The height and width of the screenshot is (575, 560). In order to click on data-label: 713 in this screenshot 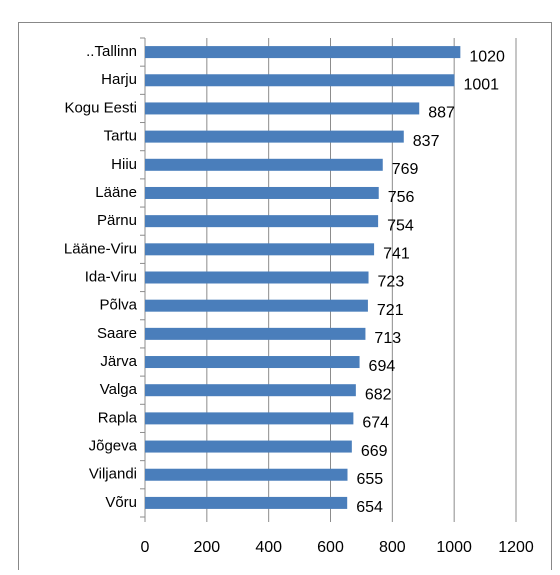, I will do `click(387, 338)`.